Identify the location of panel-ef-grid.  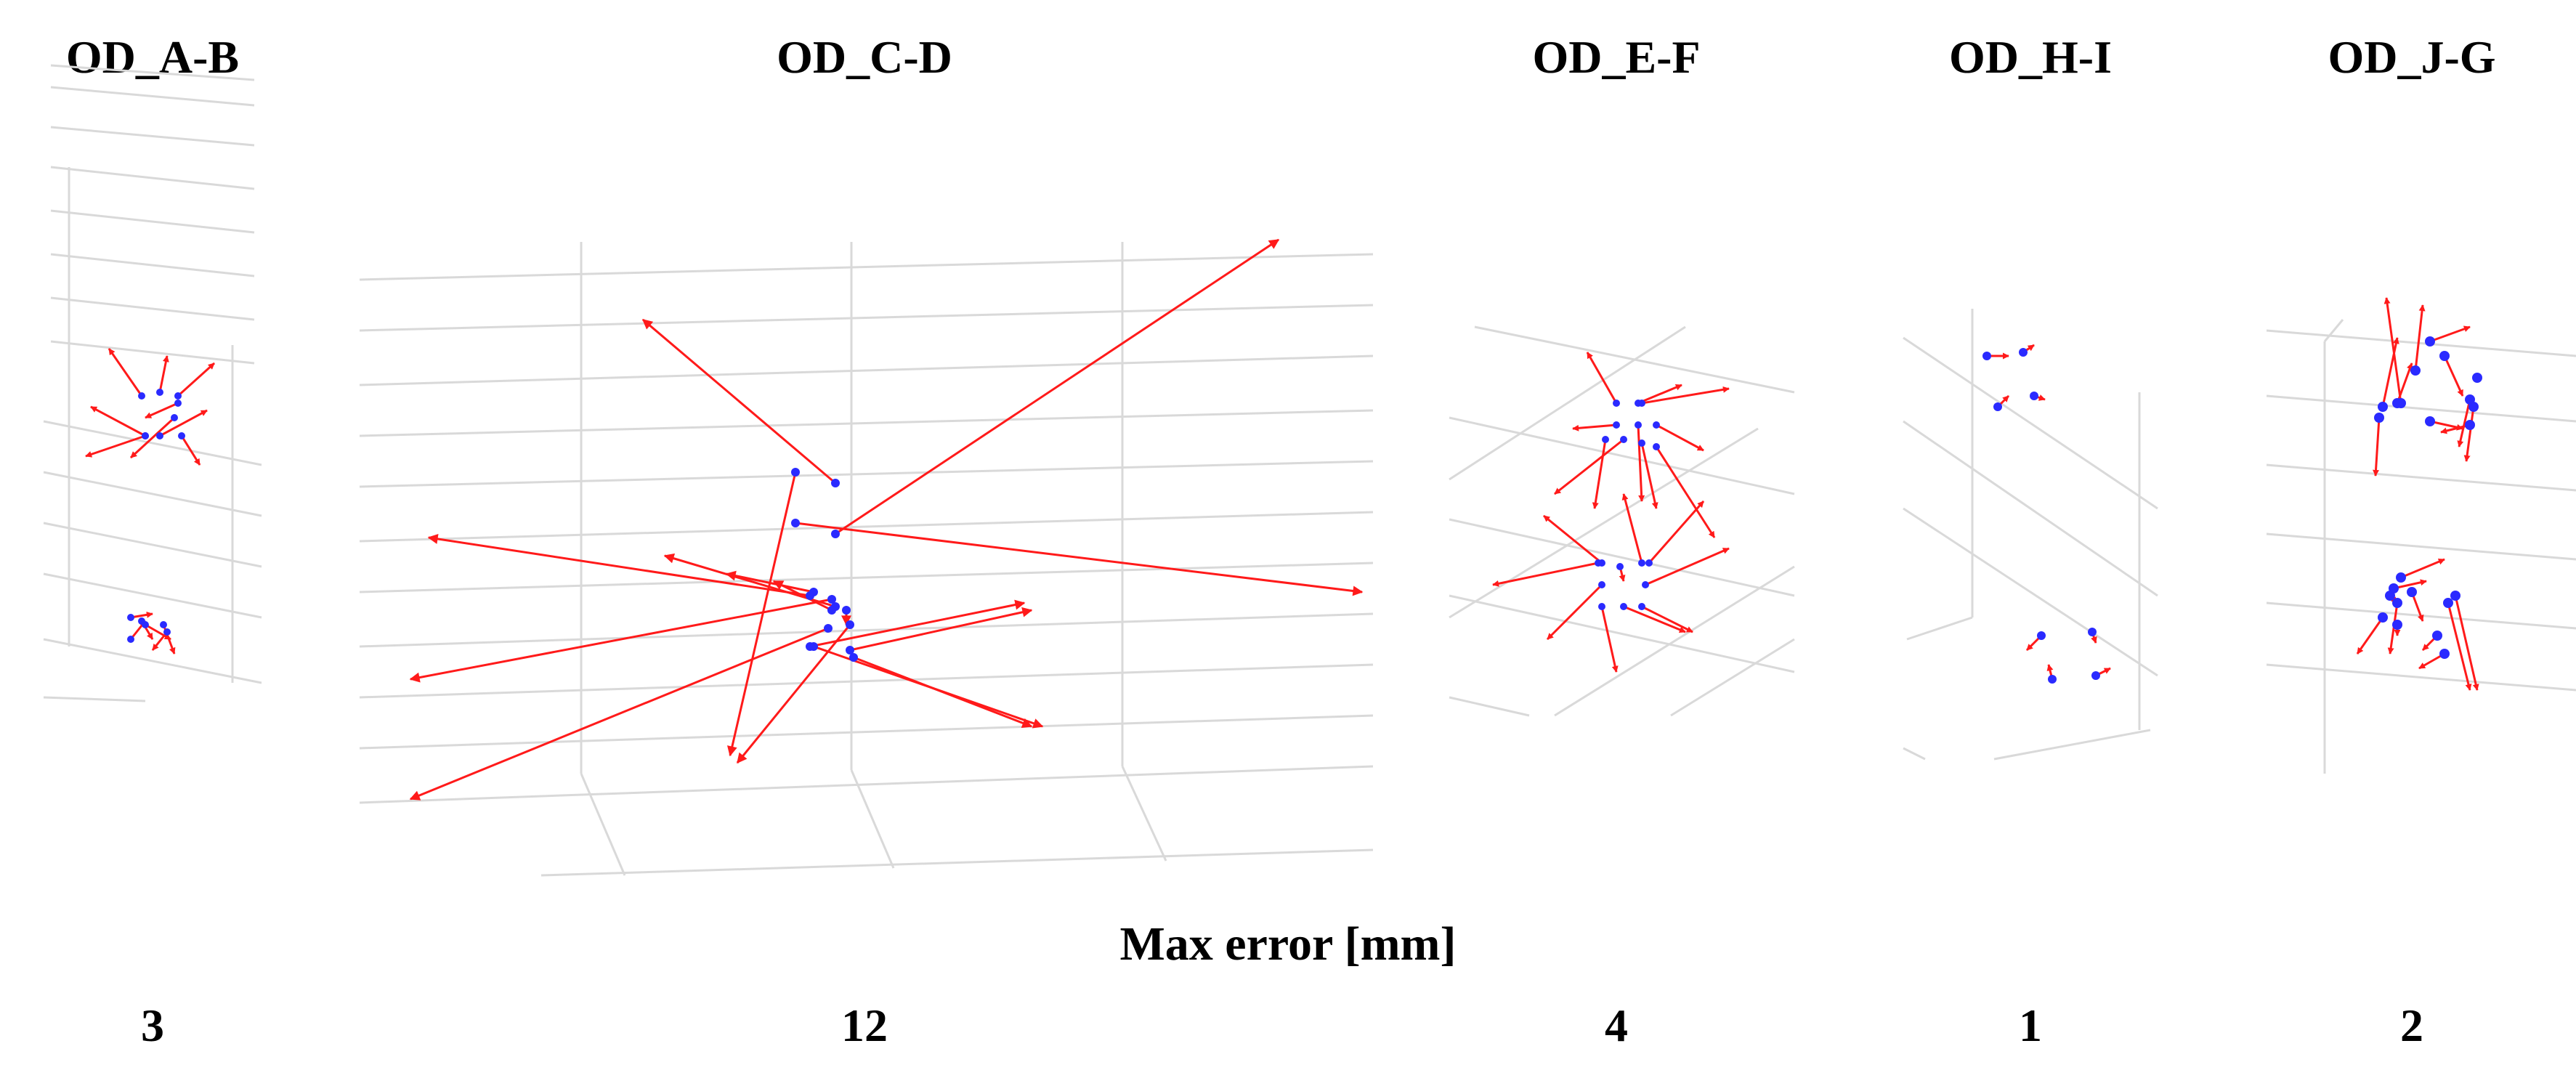
(1622, 521).